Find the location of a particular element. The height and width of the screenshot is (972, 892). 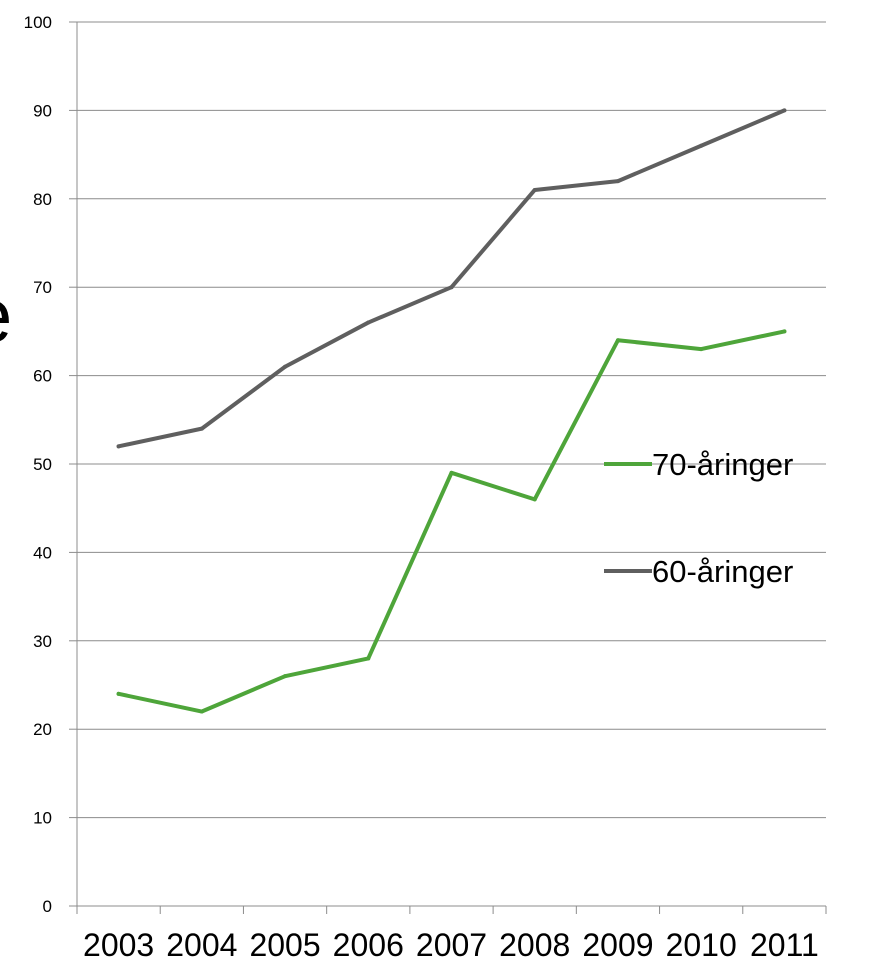

y-tick-label-90: 90 is located at coordinates (42, 110).